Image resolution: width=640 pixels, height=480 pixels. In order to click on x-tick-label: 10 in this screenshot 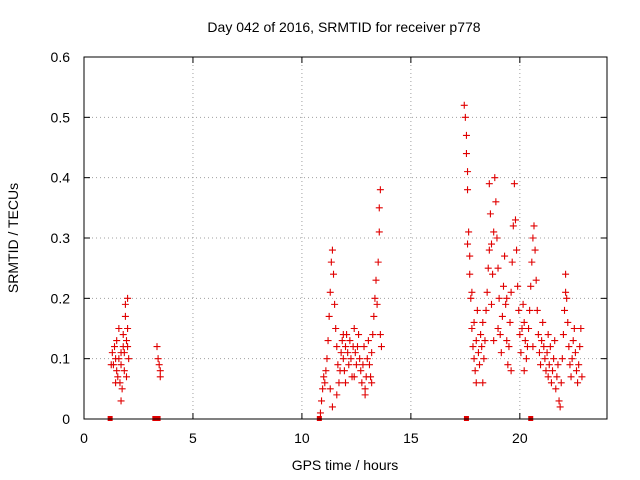, I will do `click(302, 438)`.